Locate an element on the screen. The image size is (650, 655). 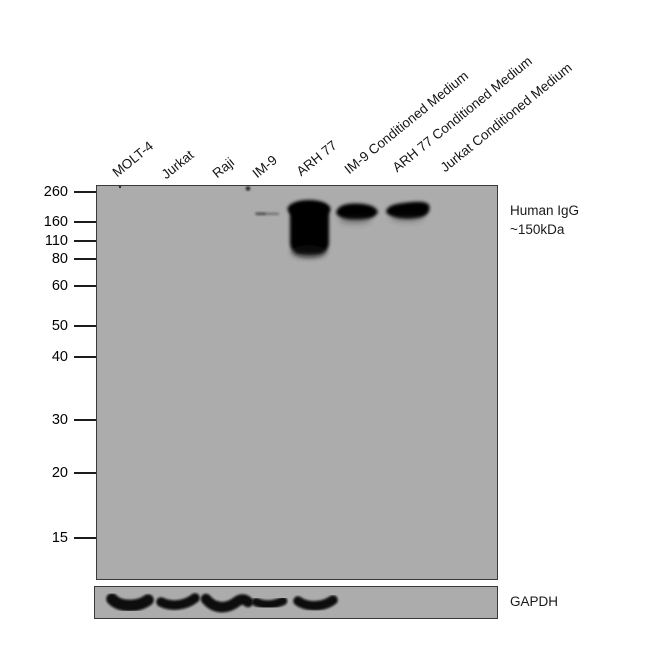
mw-marker-110: 110 is located at coordinates (48, 241).